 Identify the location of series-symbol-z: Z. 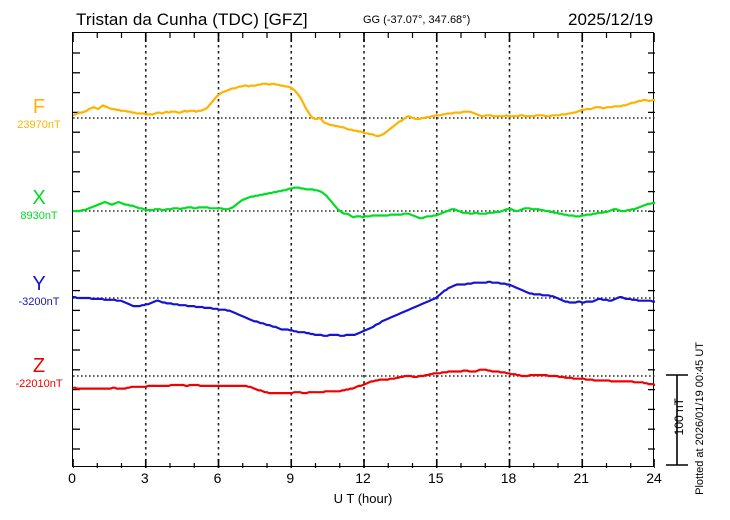
(39, 366).